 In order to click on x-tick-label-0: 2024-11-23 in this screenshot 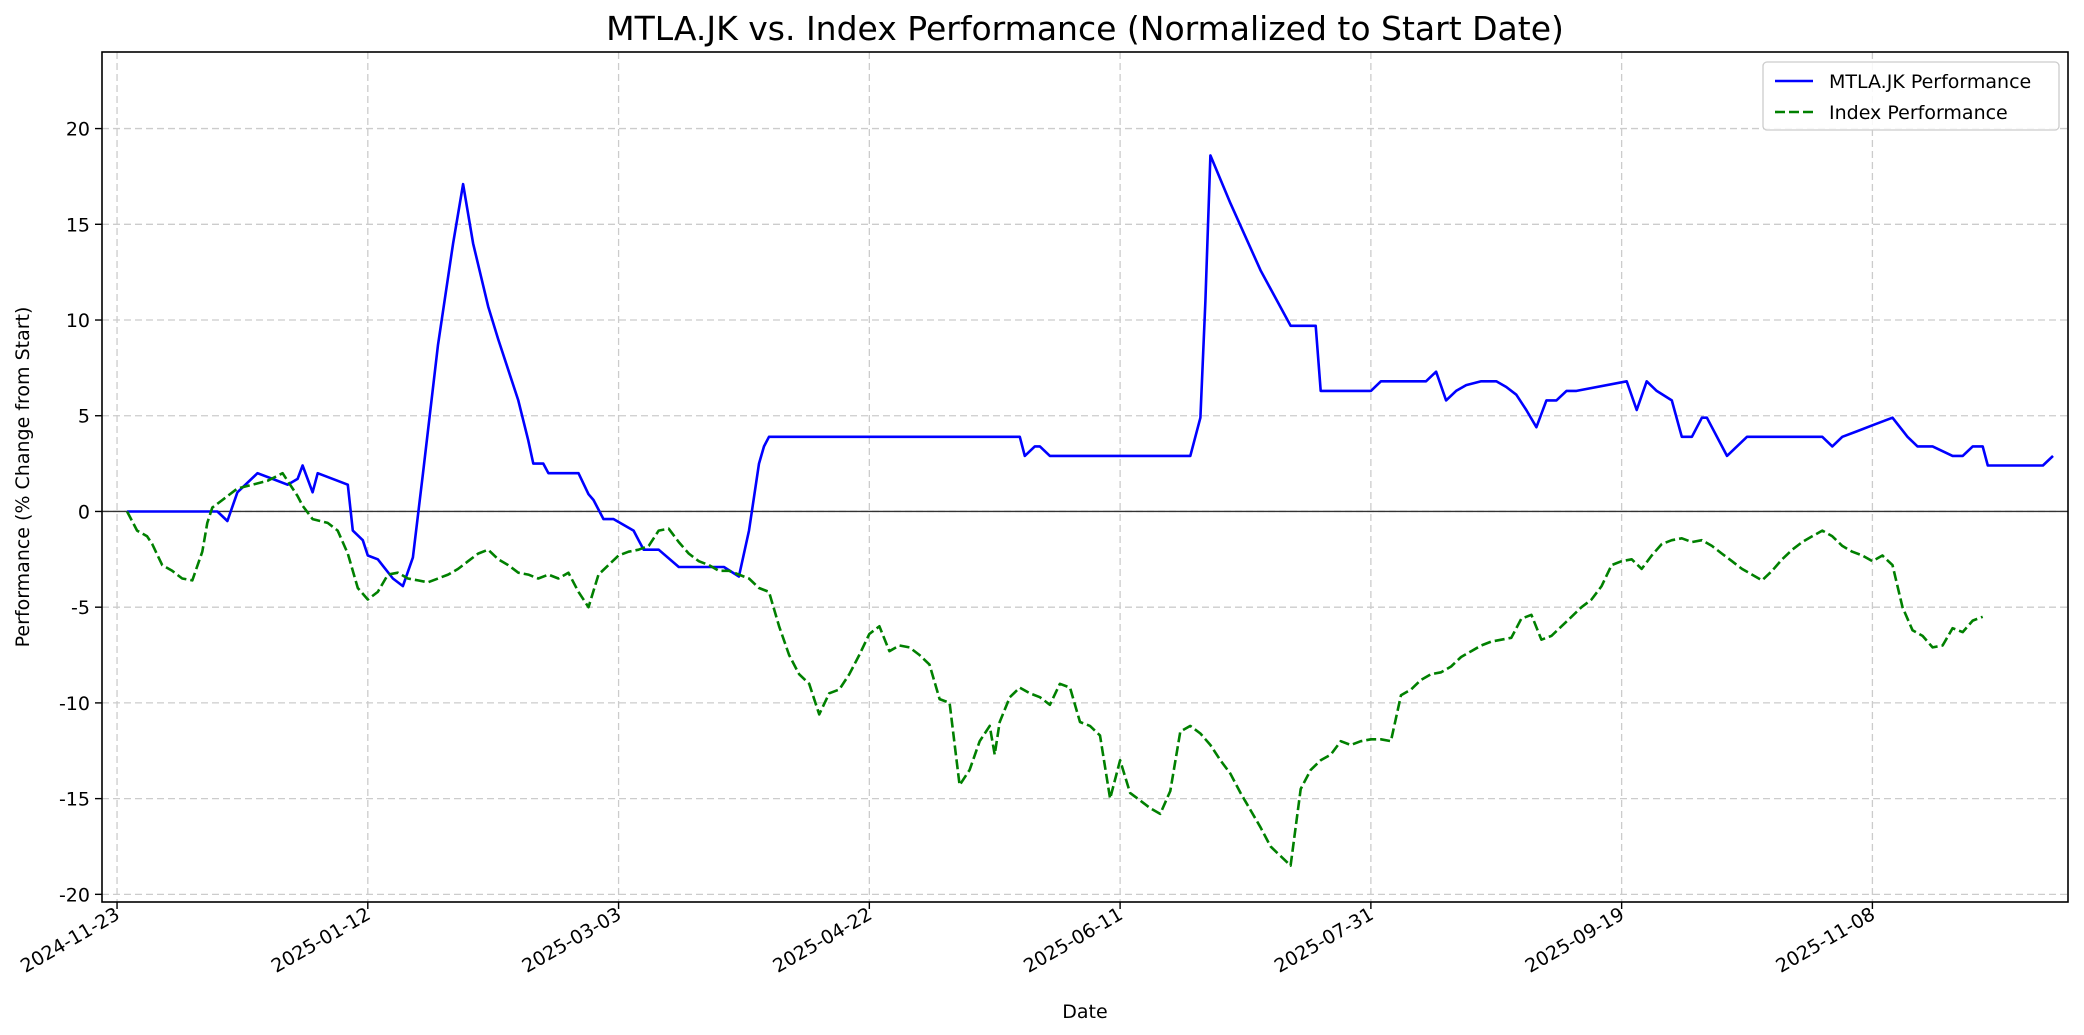, I will do `click(70, 940)`.